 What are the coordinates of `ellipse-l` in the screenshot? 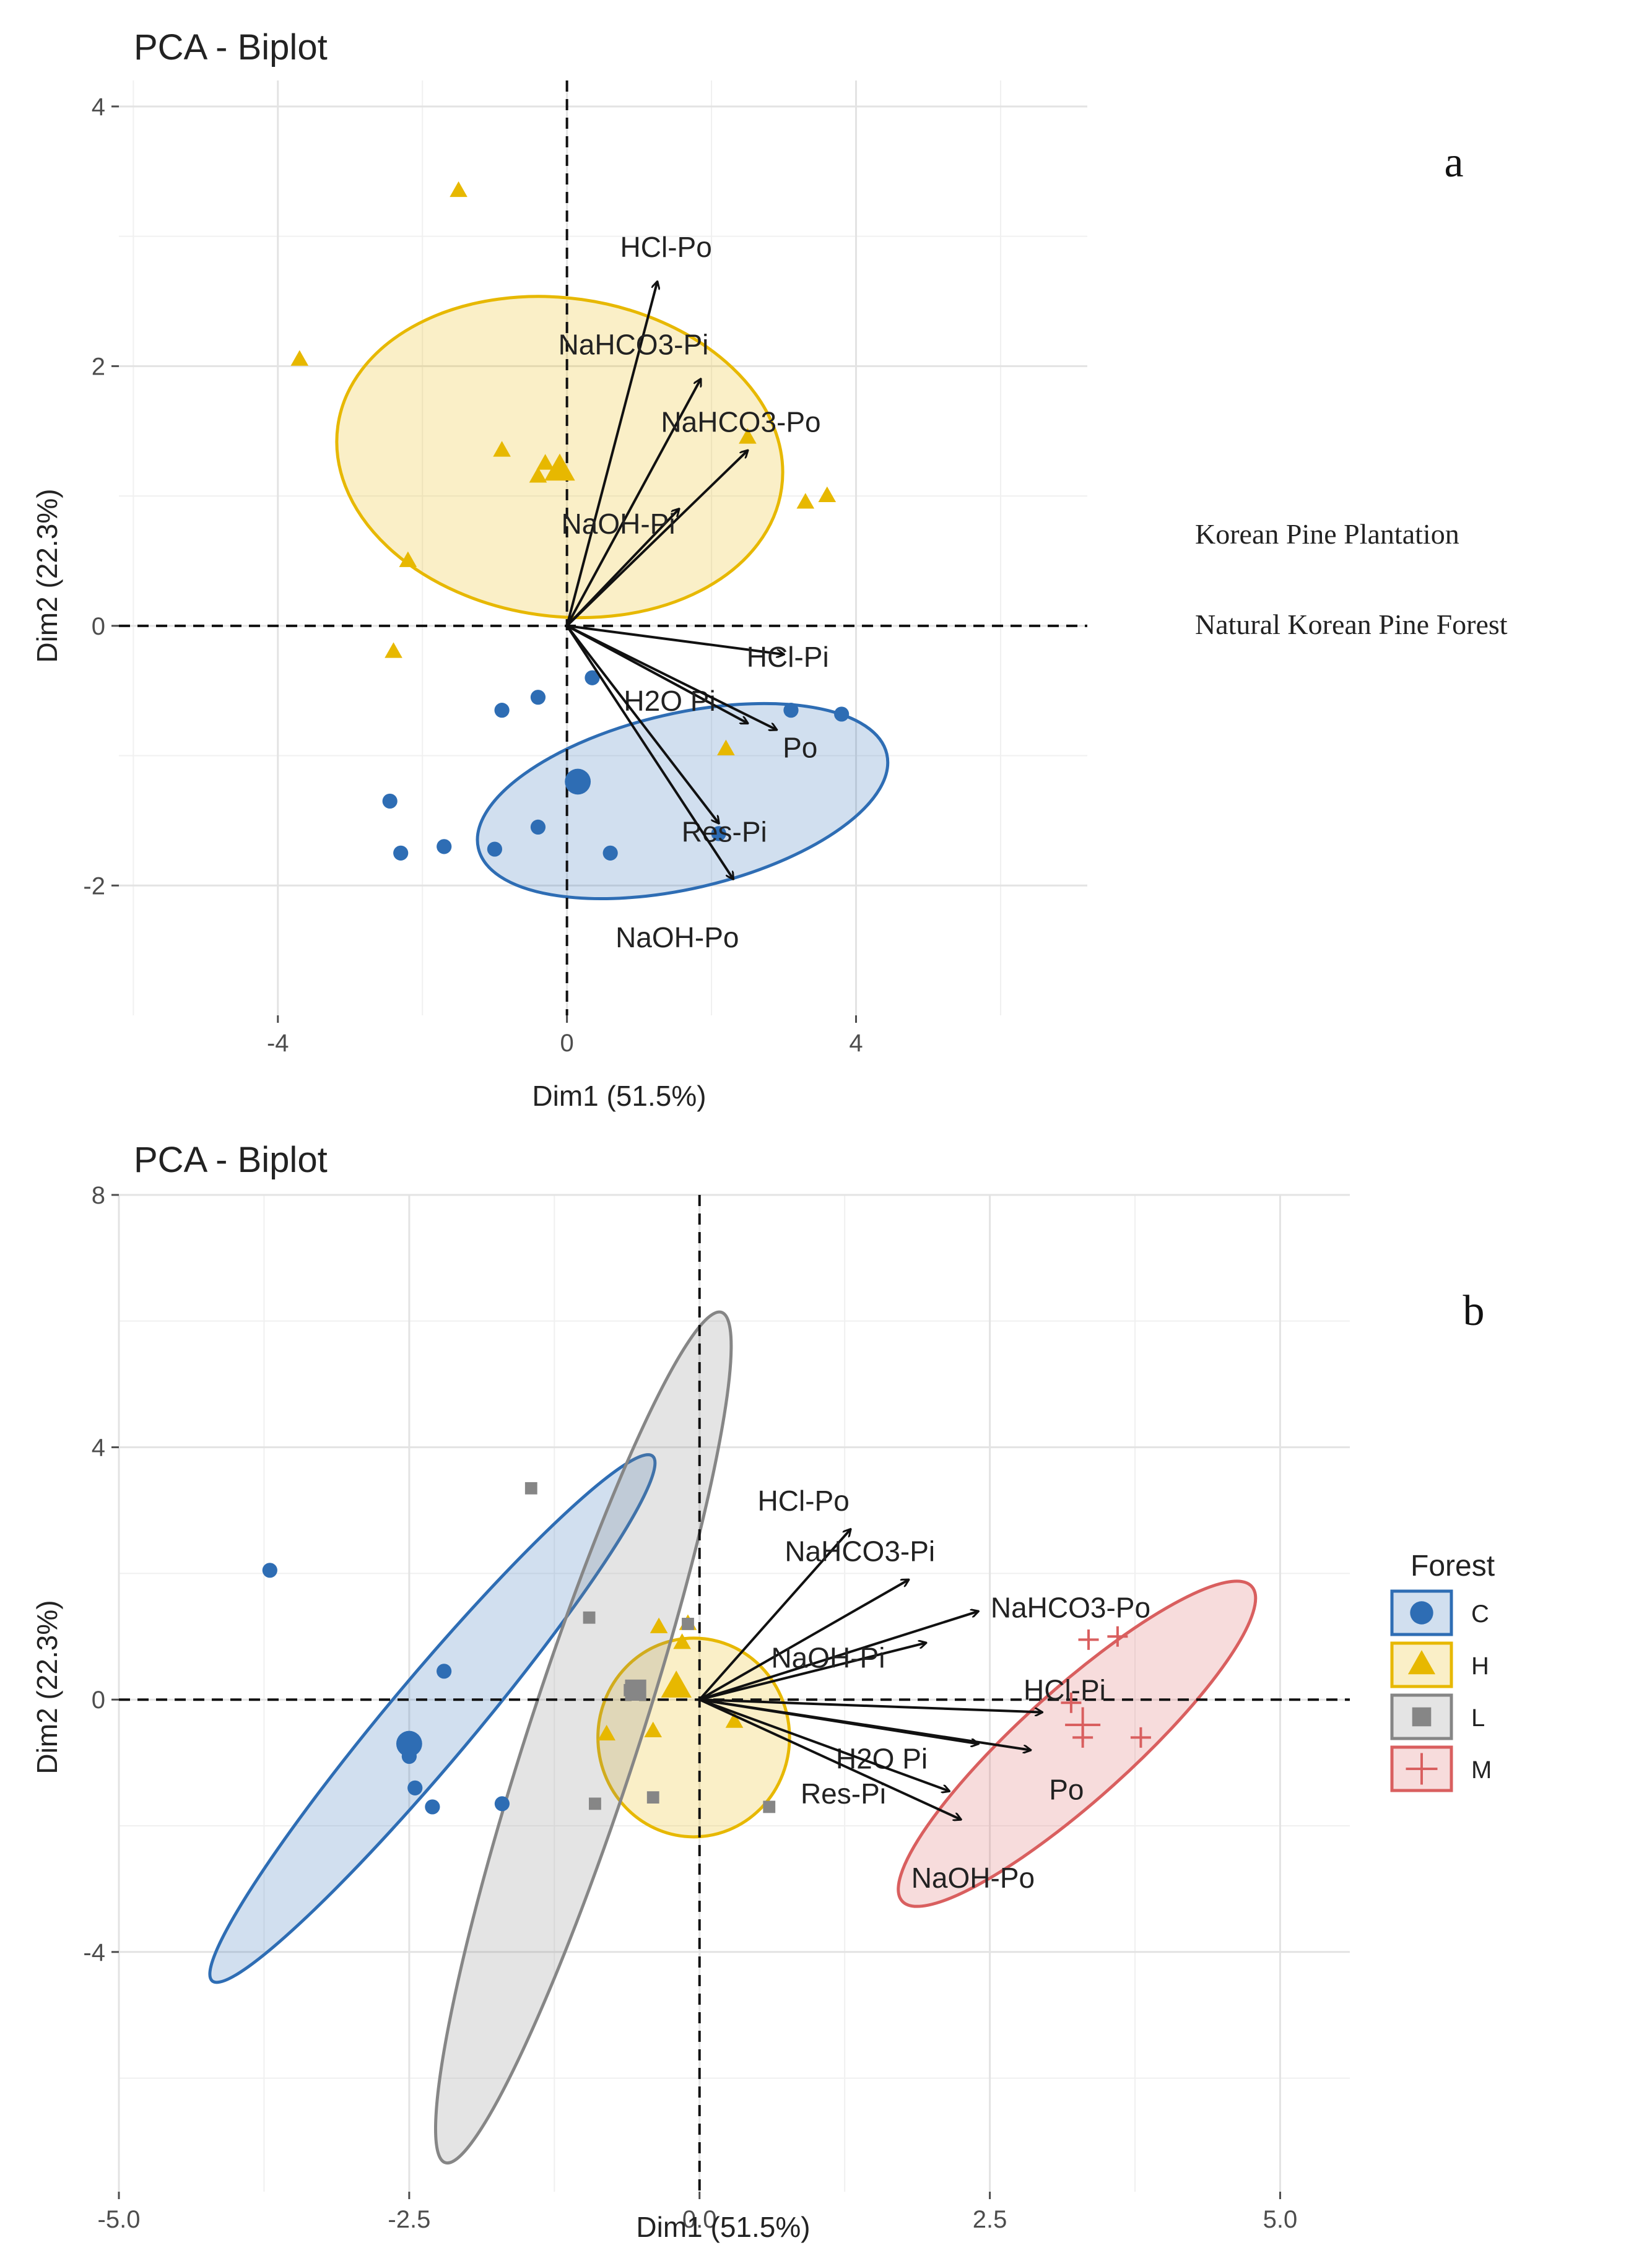 It's located at (583, 1737).